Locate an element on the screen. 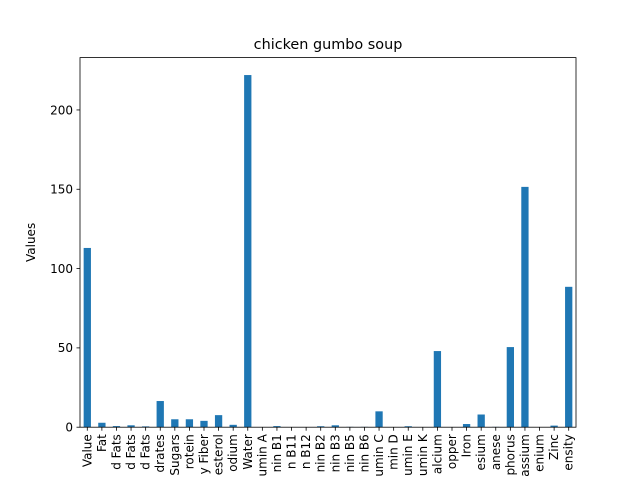 This screenshot has width=640, height=484. x-tick-label: enium is located at coordinates (540, 453).